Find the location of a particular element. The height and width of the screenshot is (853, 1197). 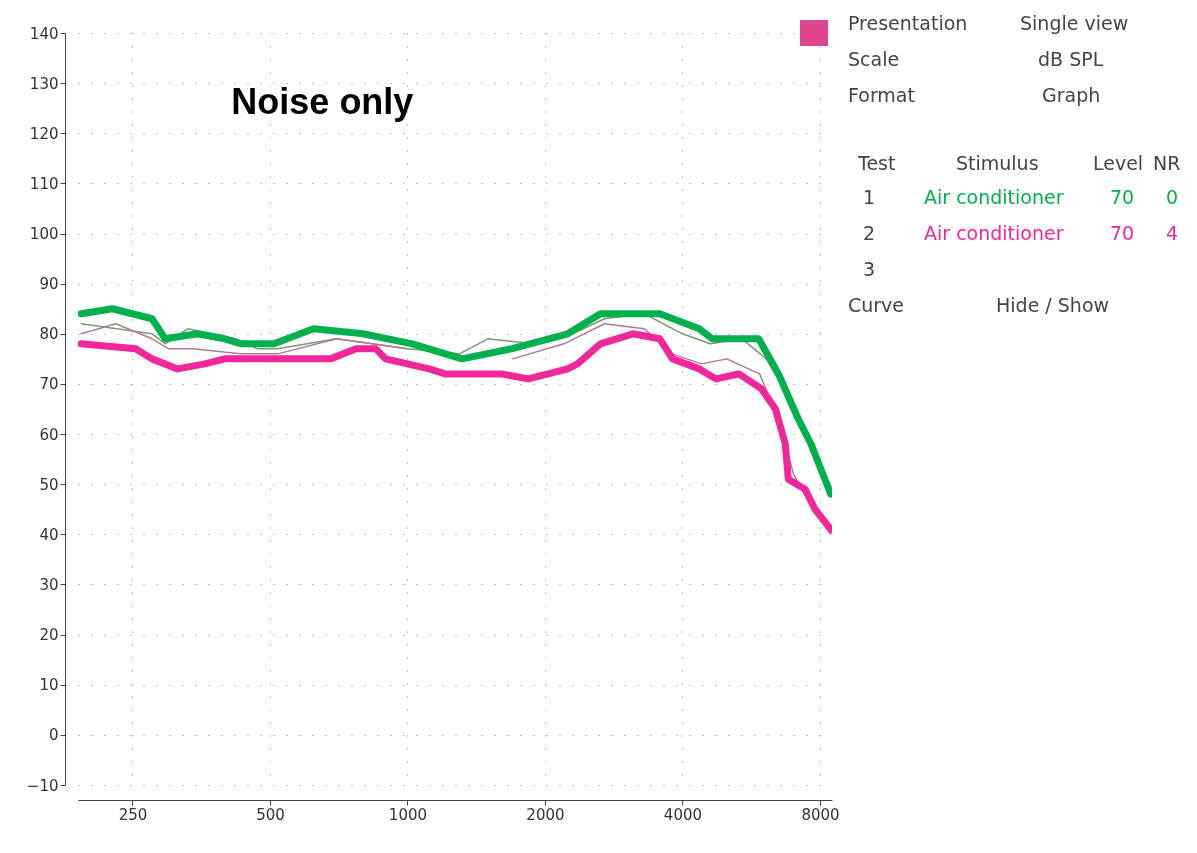

text: Level is located at coordinates (1118, 163).